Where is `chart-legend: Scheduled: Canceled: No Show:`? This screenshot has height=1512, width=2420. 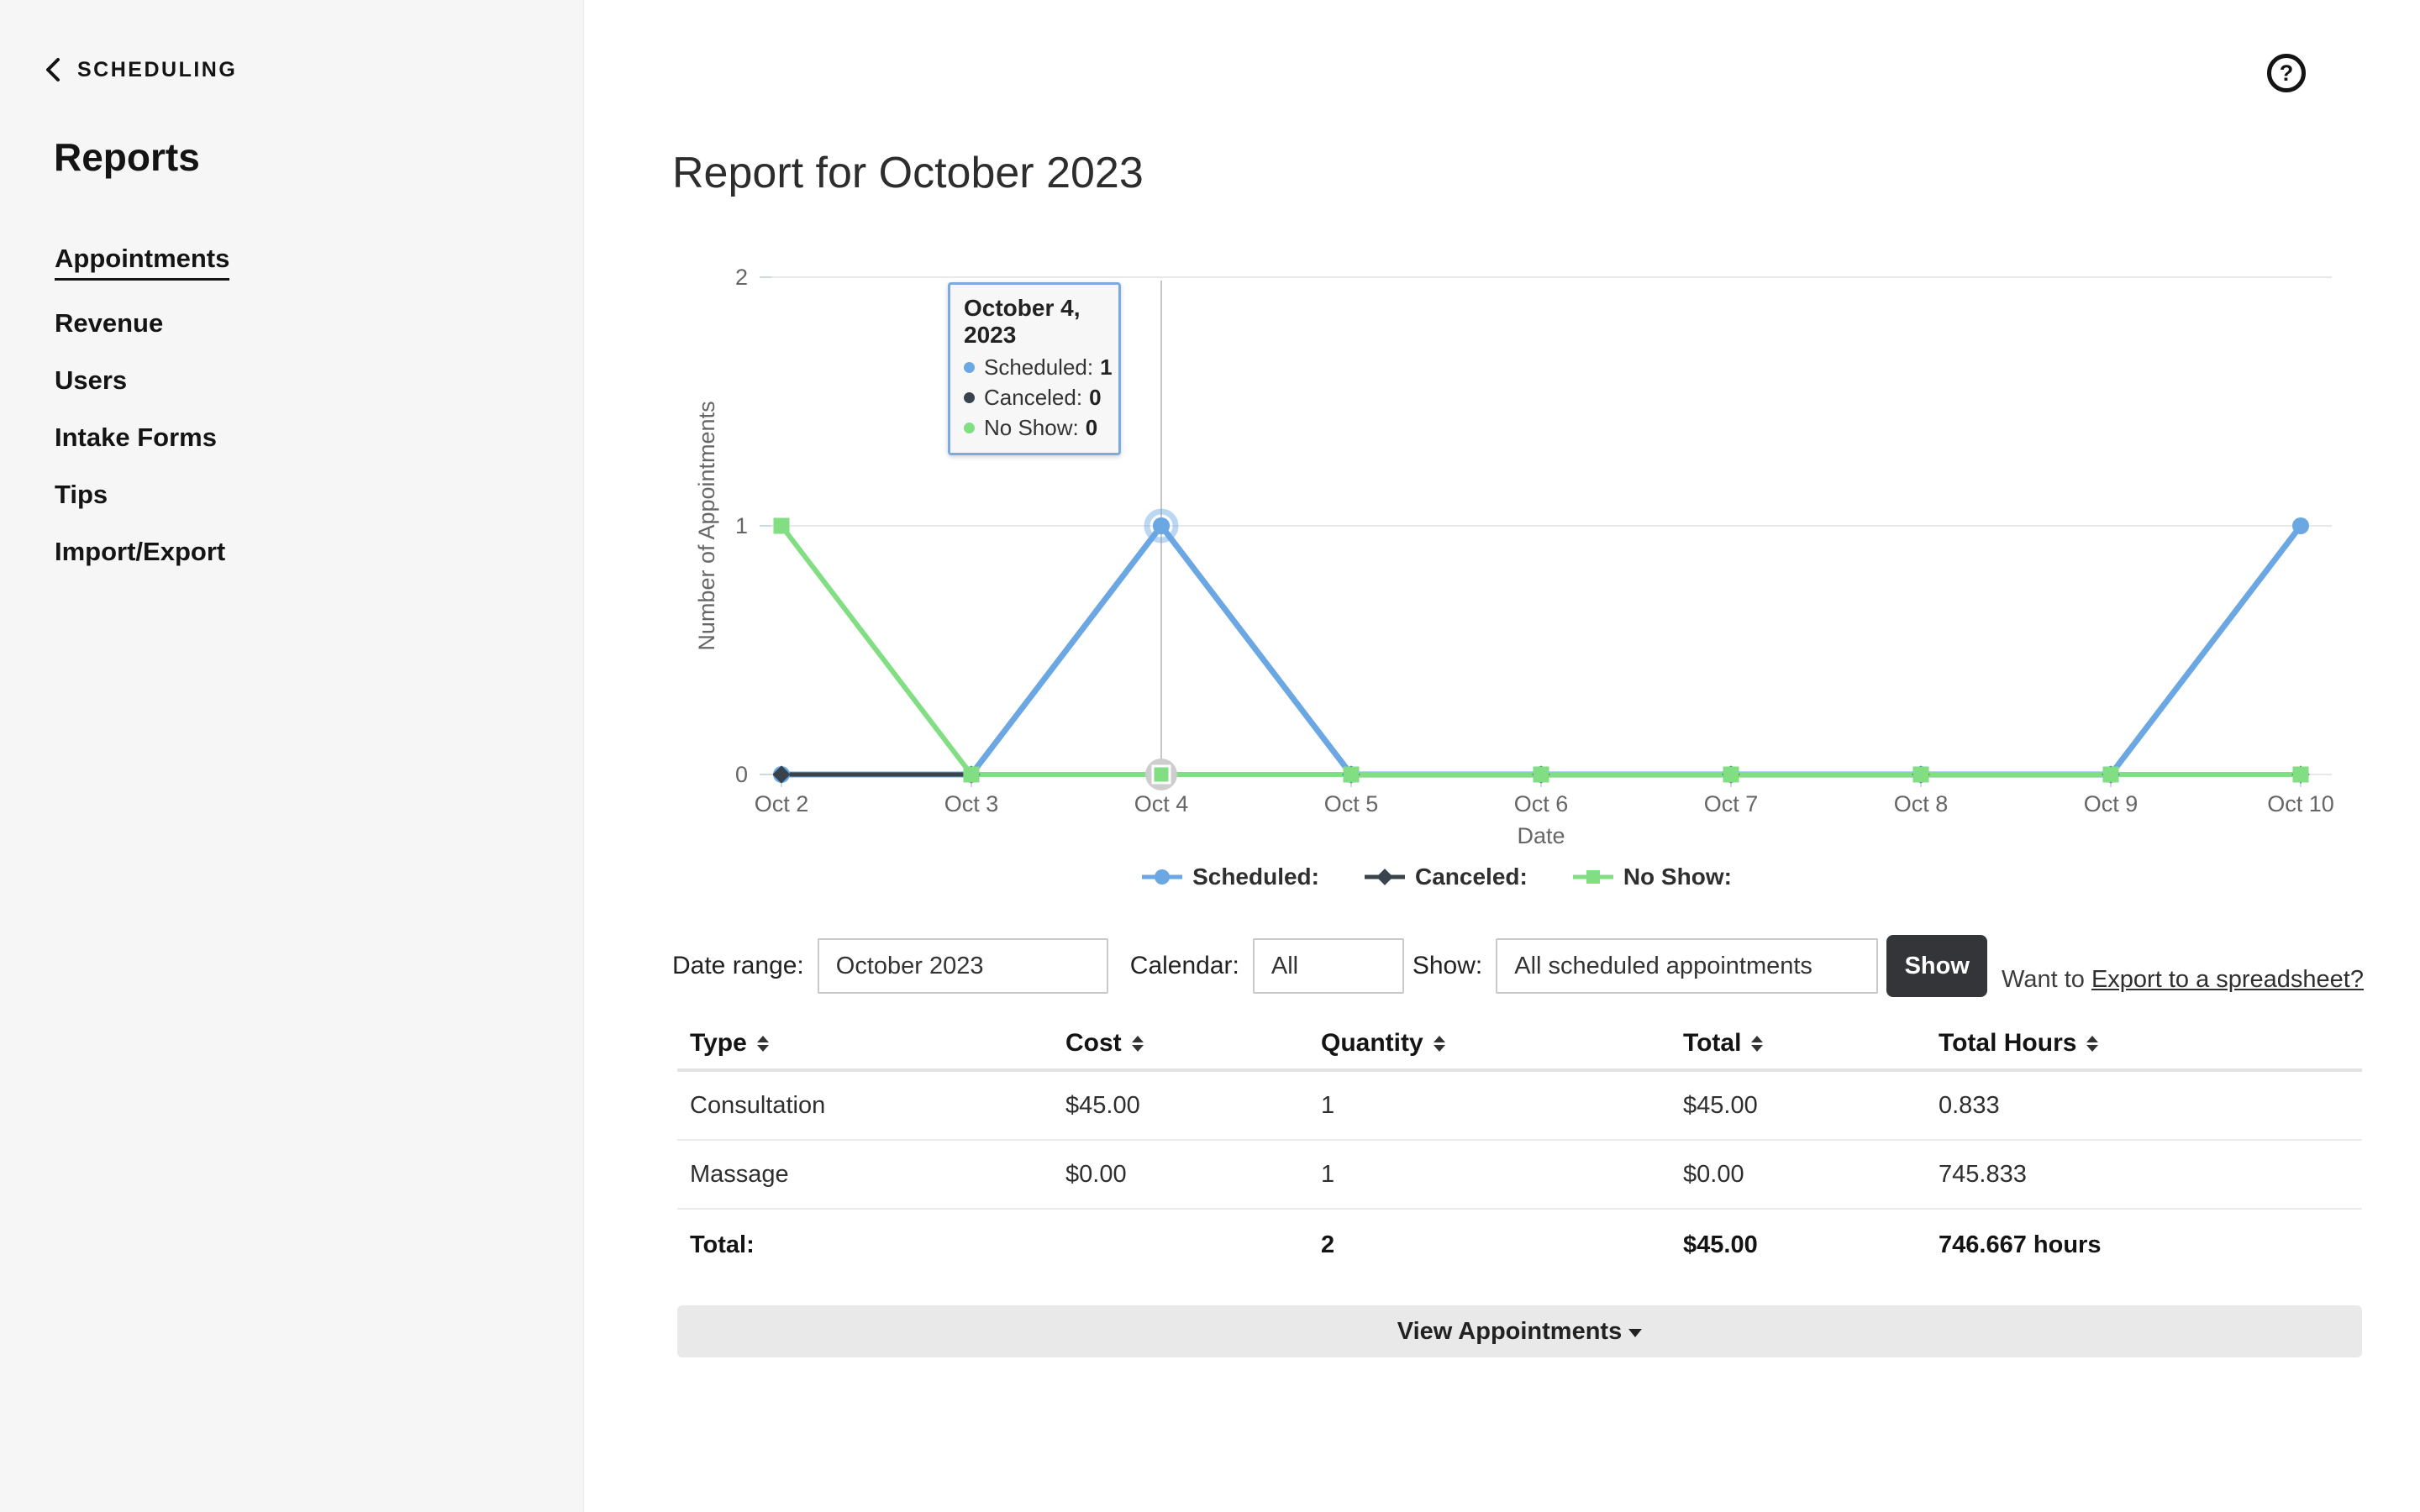 chart-legend: Scheduled: Canceled: No Show: is located at coordinates (1437, 877).